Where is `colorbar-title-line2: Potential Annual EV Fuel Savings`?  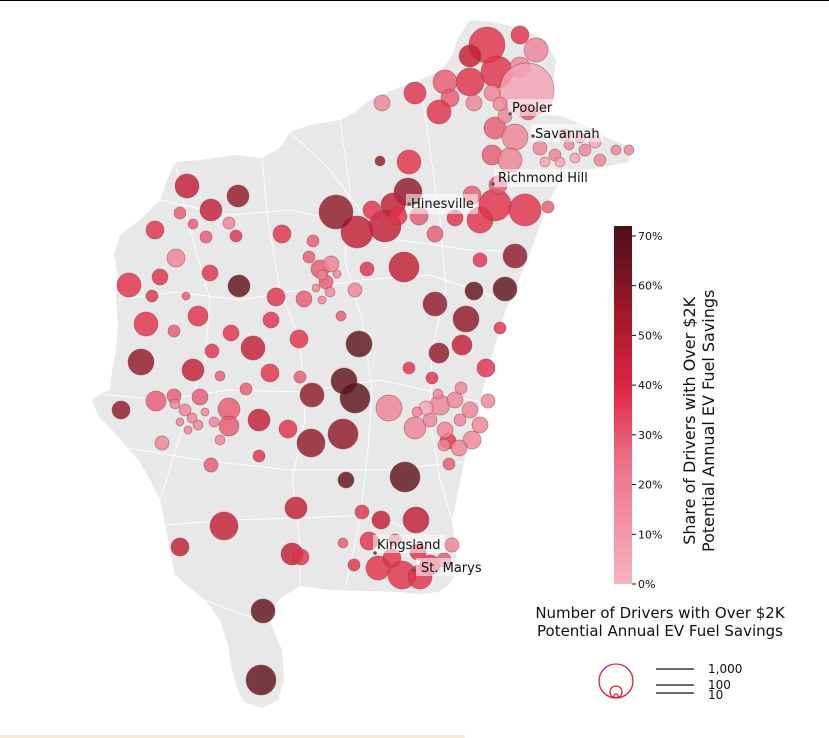 colorbar-title-line2: Potential Annual EV Fuel Savings is located at coordinates (708, 420).